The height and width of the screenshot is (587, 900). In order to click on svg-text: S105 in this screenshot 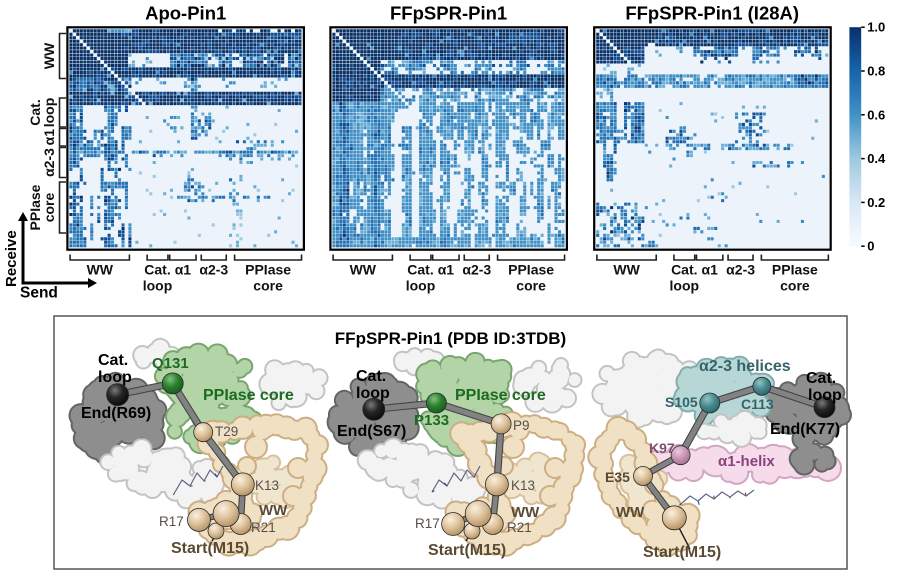, I will do `click(681, 402)`.